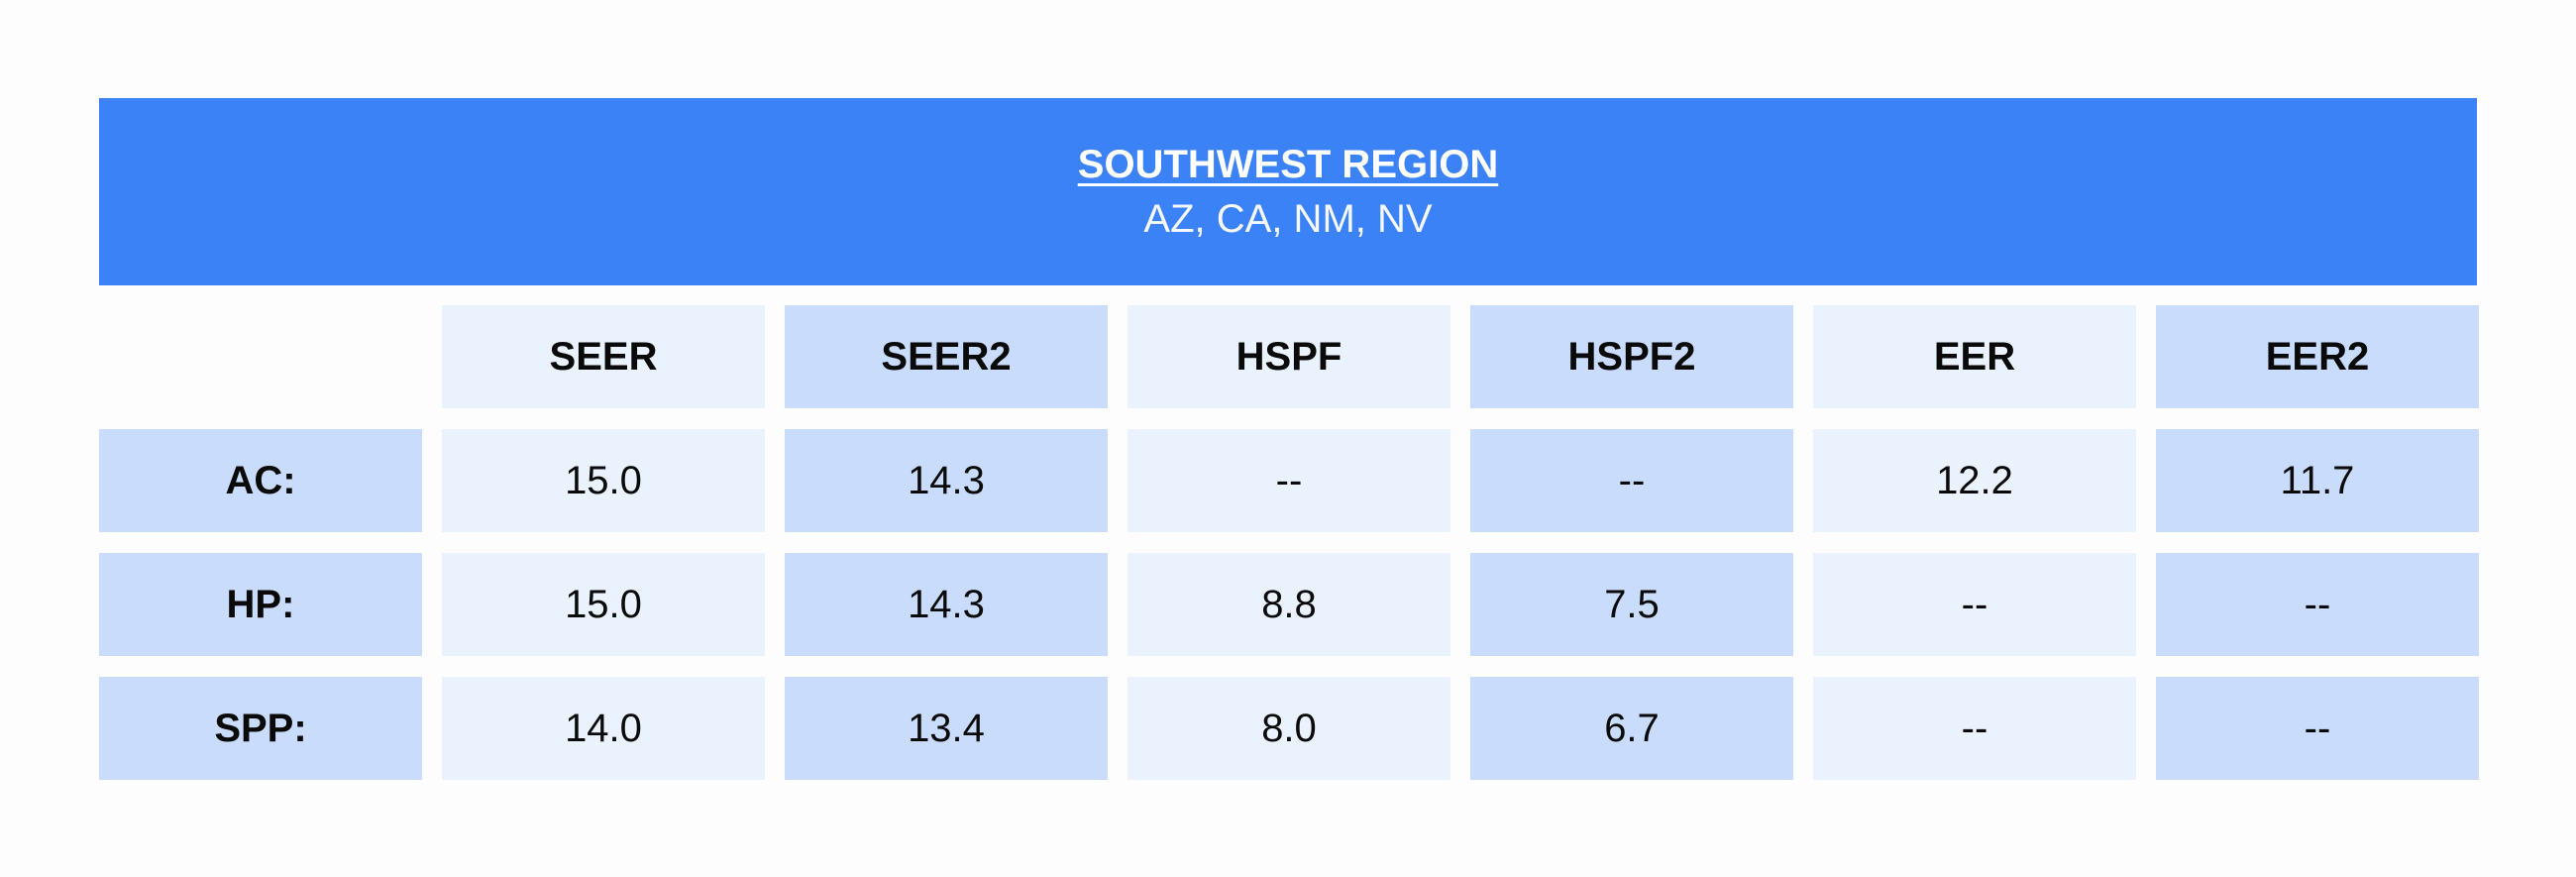 The width and height of the screenshot is (2576, 877). What do you see at coordinates (1288, 357) in the screenshot?
I see `column-header-hspf: HSPF` at bounding box center [1288, 357].